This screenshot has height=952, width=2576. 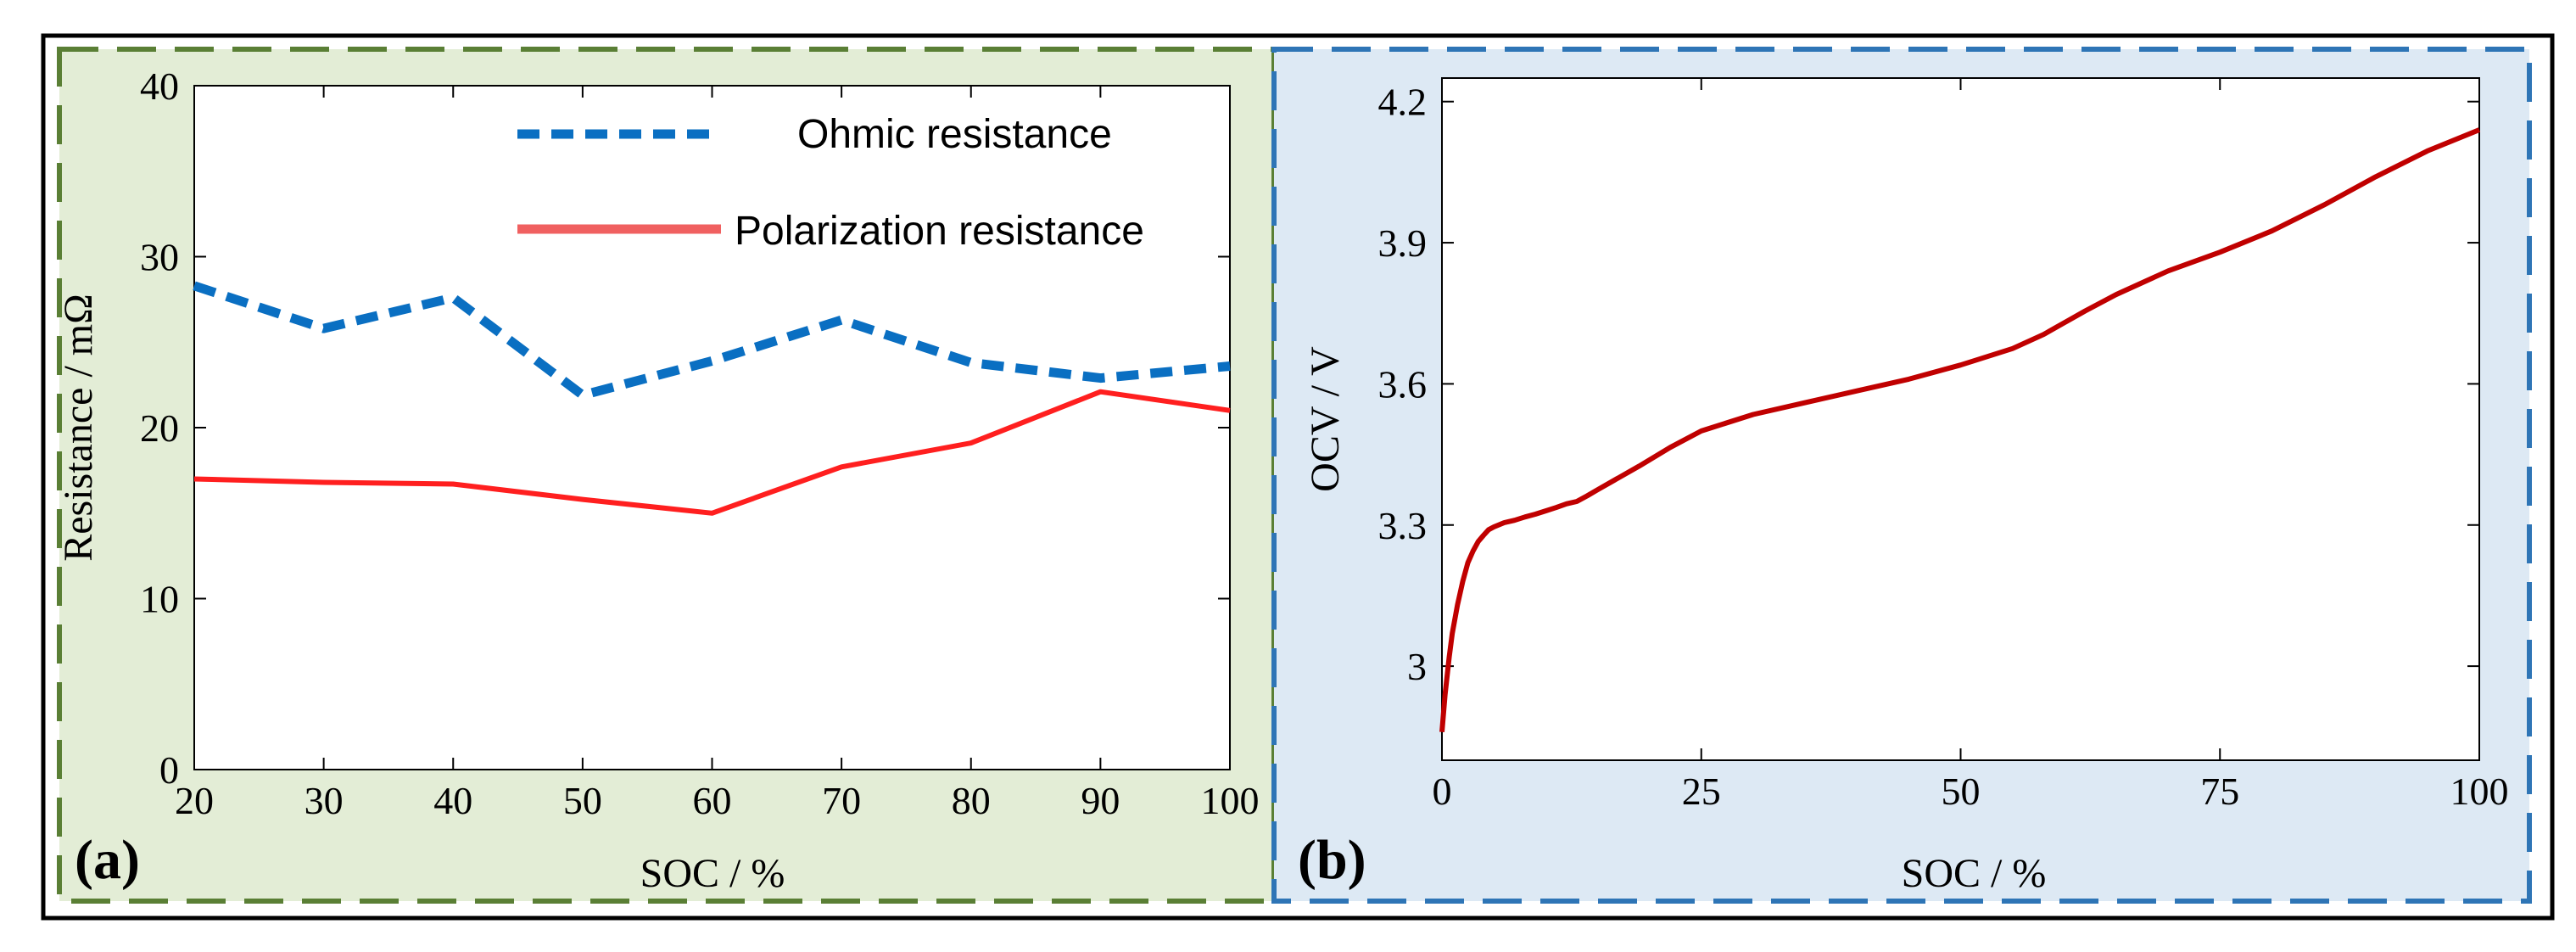 What do you see at coordinates (107, 860) in the screenshot?
I see `panel-label-a: (a)` at bounding box center [107, 860].